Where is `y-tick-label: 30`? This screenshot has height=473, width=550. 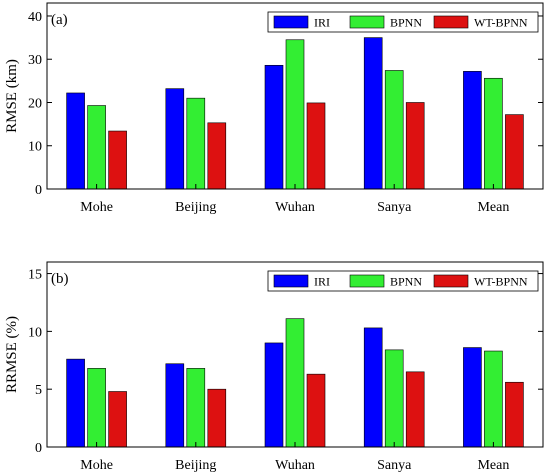 y-tick-label: 30 is located at coordinates (35, 60).